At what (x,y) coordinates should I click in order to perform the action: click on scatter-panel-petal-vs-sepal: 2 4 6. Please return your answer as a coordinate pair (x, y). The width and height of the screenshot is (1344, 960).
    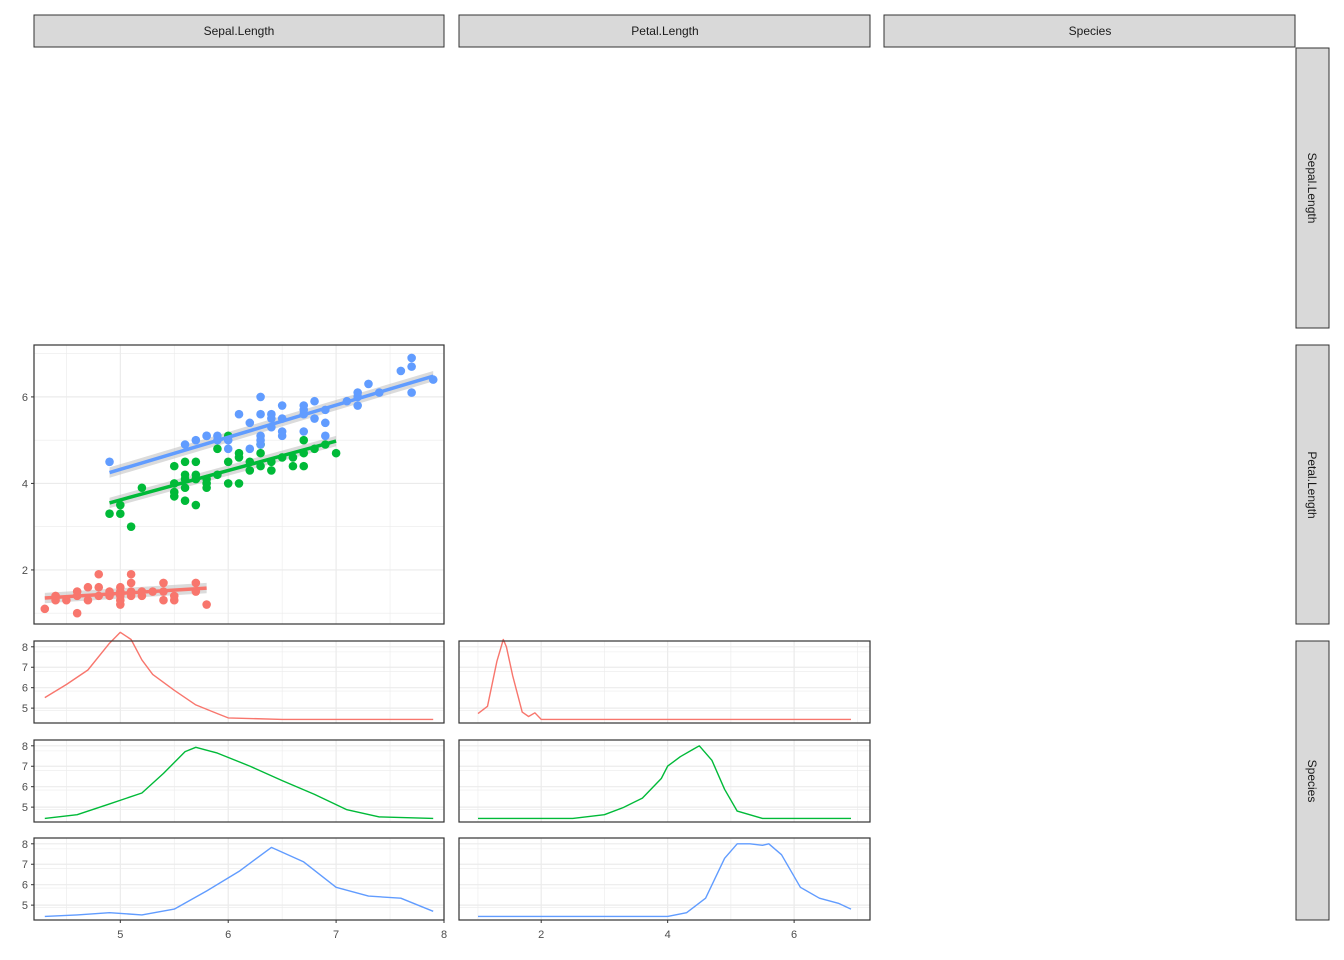
    Looking at the image, I should click on (233, 484).